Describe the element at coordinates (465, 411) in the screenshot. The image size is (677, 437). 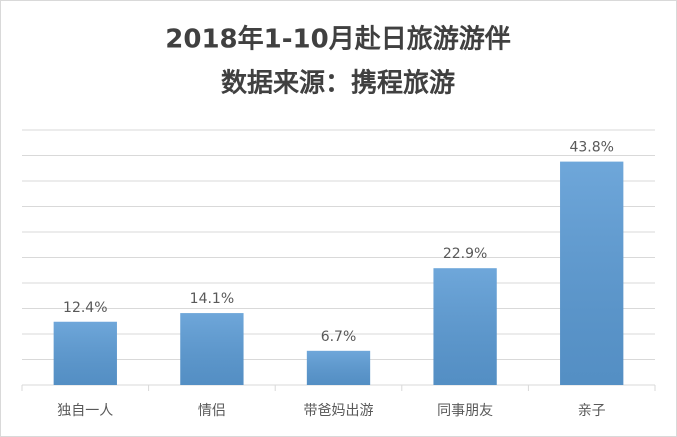
I see `x-tick-label: 同事朋友` at that location.